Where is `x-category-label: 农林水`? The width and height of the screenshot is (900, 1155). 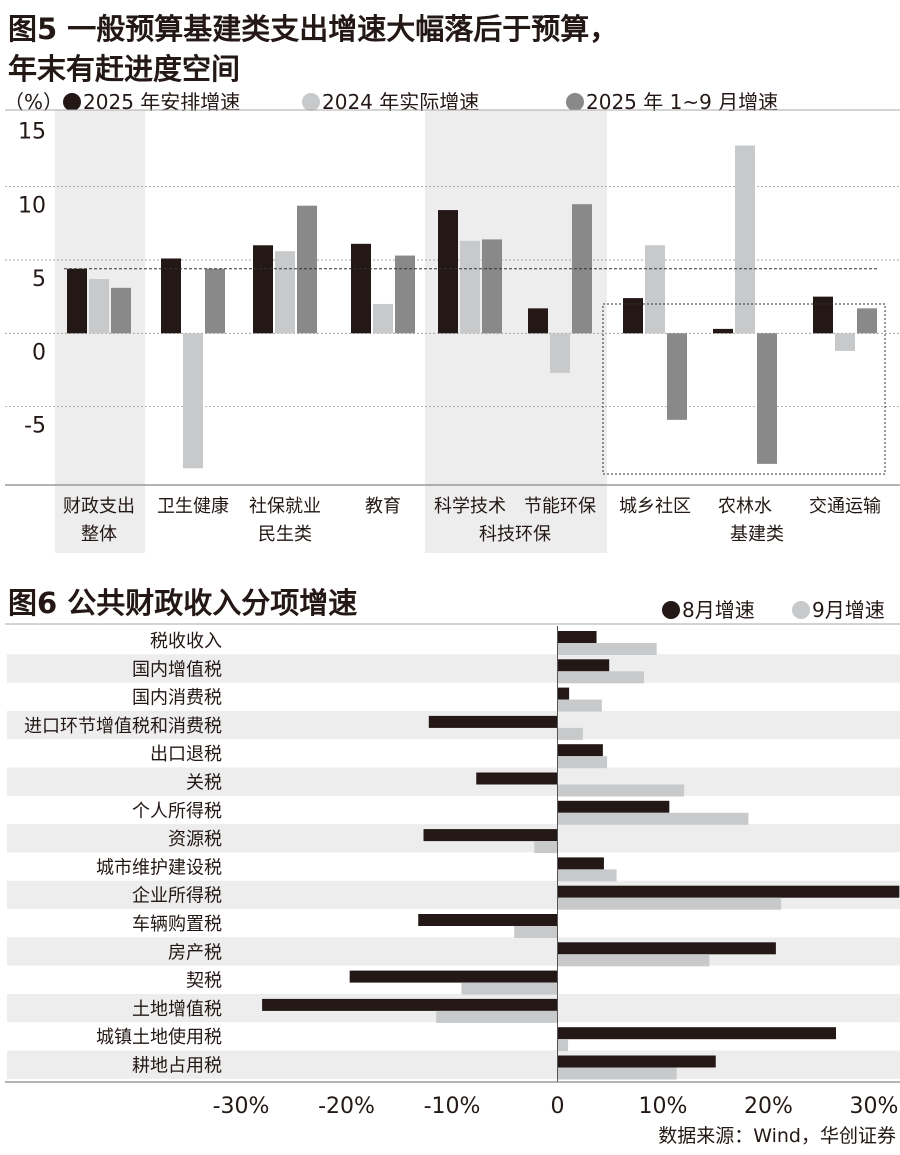
x-category-label: 农林水 is located at coordinates (745, 506).